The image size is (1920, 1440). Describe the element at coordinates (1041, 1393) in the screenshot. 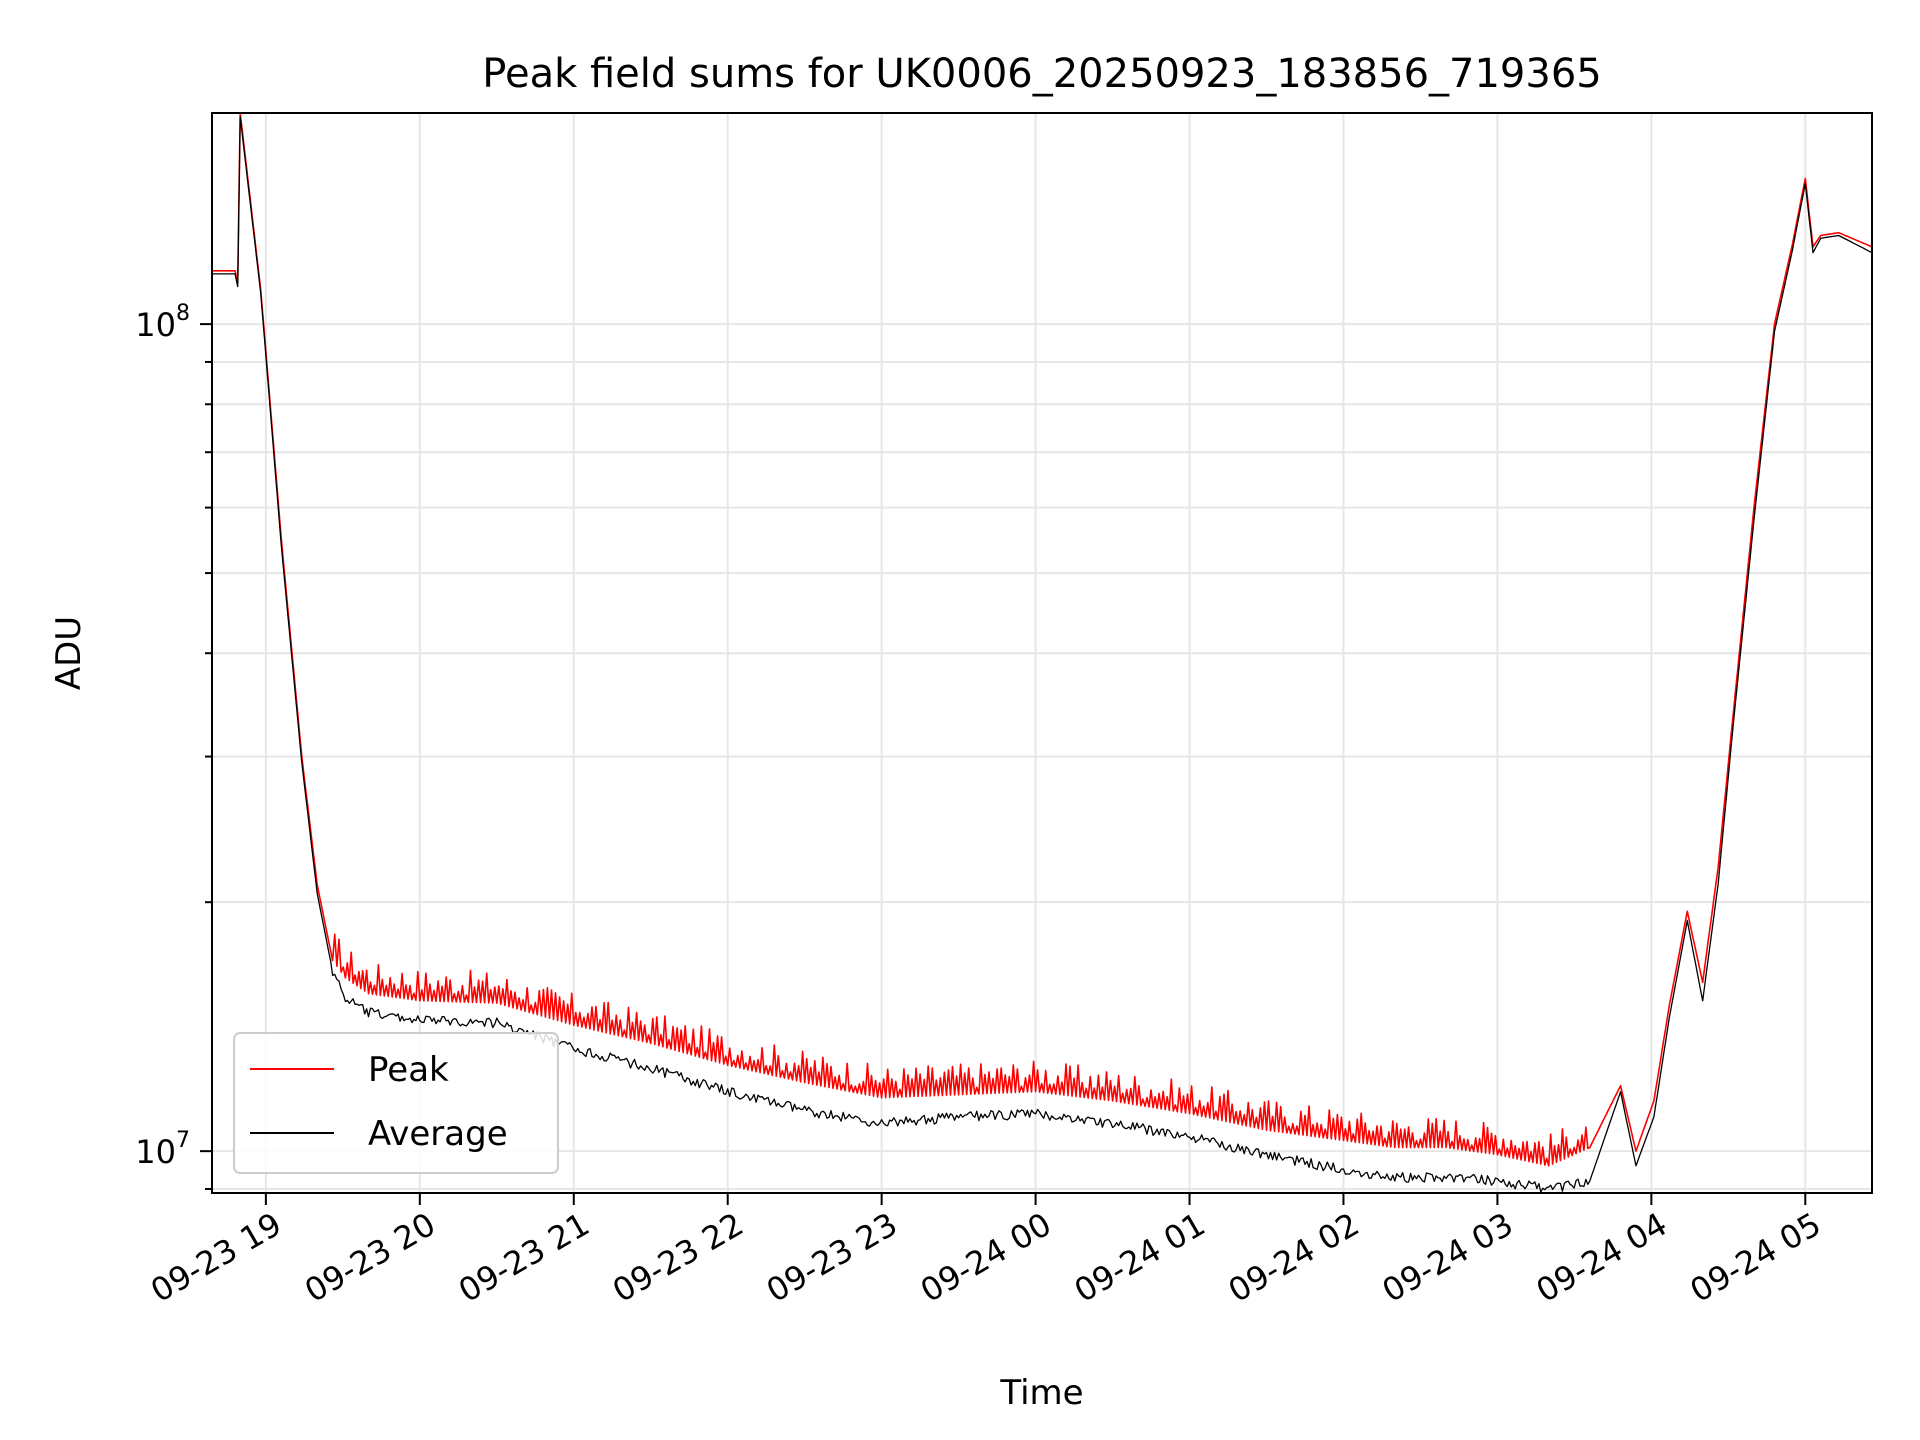

I see `x-axis-label: Time` at that location.